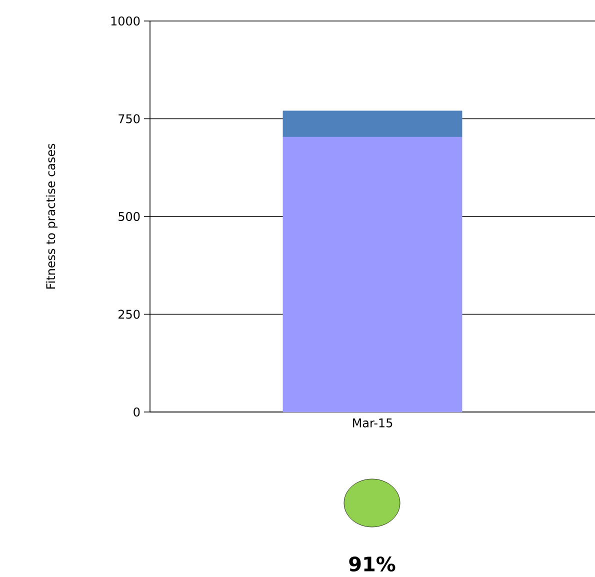 The height and width of the screenshot is (577, 595). What do you see at coordinates (372, 423) in the screenshot?
I see `x-tick-label: Mar-15` at bounding box center [372, 423].